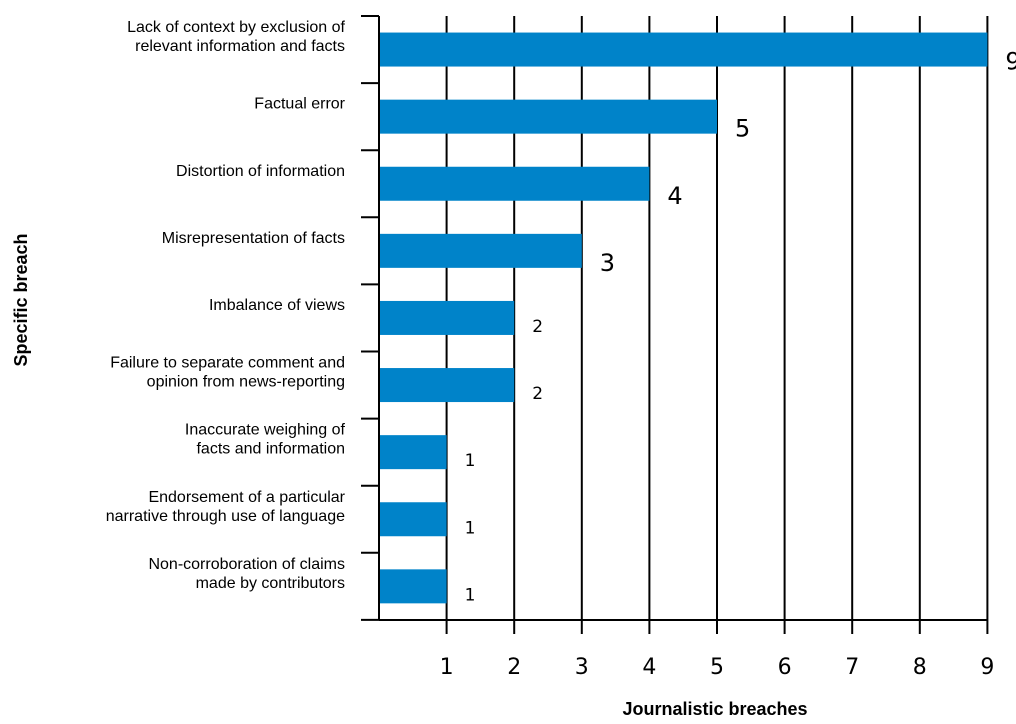 This screenshot has width=1016, height=724. What do you see at coordinates (265, 430) in the screenshot?
I see `category-label: Inaccurate weighing of` at bounding box center [265, 430].